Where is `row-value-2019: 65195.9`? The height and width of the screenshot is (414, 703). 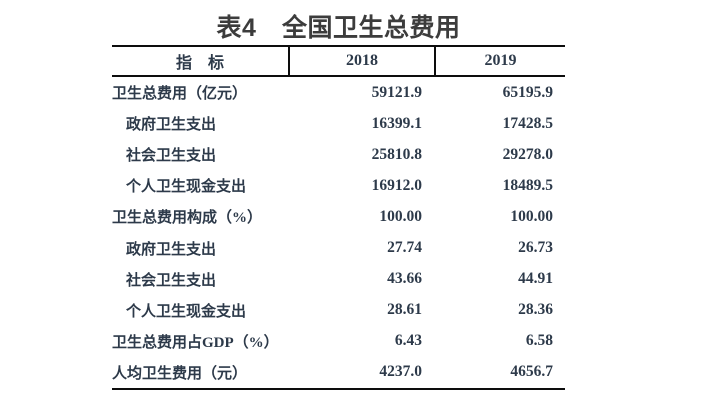 row-value-2019: 65195.9 is located at coordinates (527, 92).